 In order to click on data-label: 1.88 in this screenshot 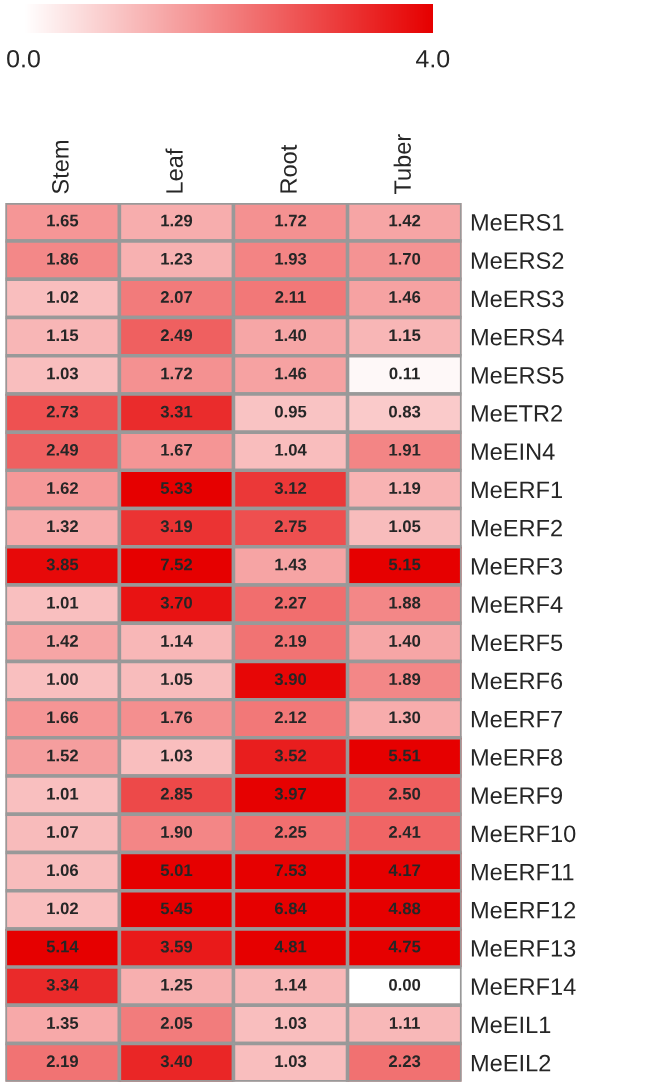, I will do `click(405, 602)`.